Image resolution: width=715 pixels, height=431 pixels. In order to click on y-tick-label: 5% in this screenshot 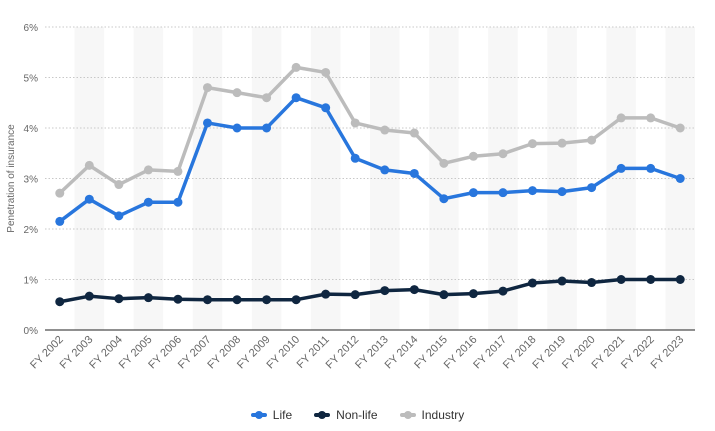, I will do `click(31, 79)`.